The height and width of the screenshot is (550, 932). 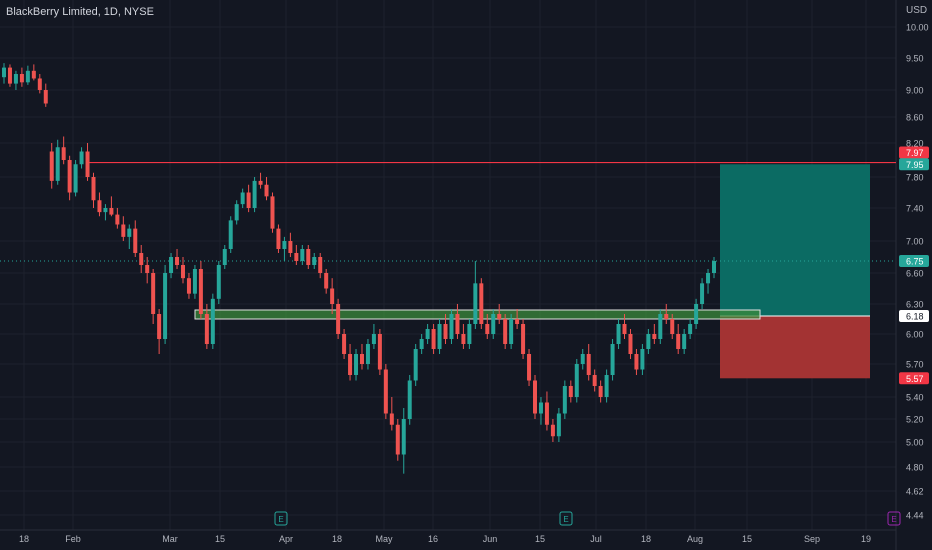 What do you see at coordinates (646, 539) in the screenshot?
I see `time-tick-label: 18` at bounding box center [646, 539].